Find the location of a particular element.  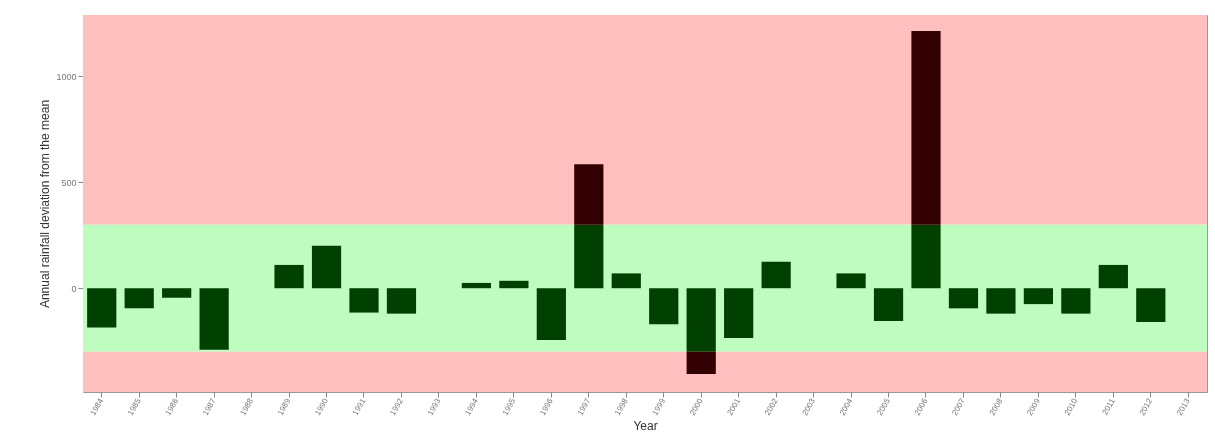

y-tick-label: 500 is located at coordinates (69, 182).